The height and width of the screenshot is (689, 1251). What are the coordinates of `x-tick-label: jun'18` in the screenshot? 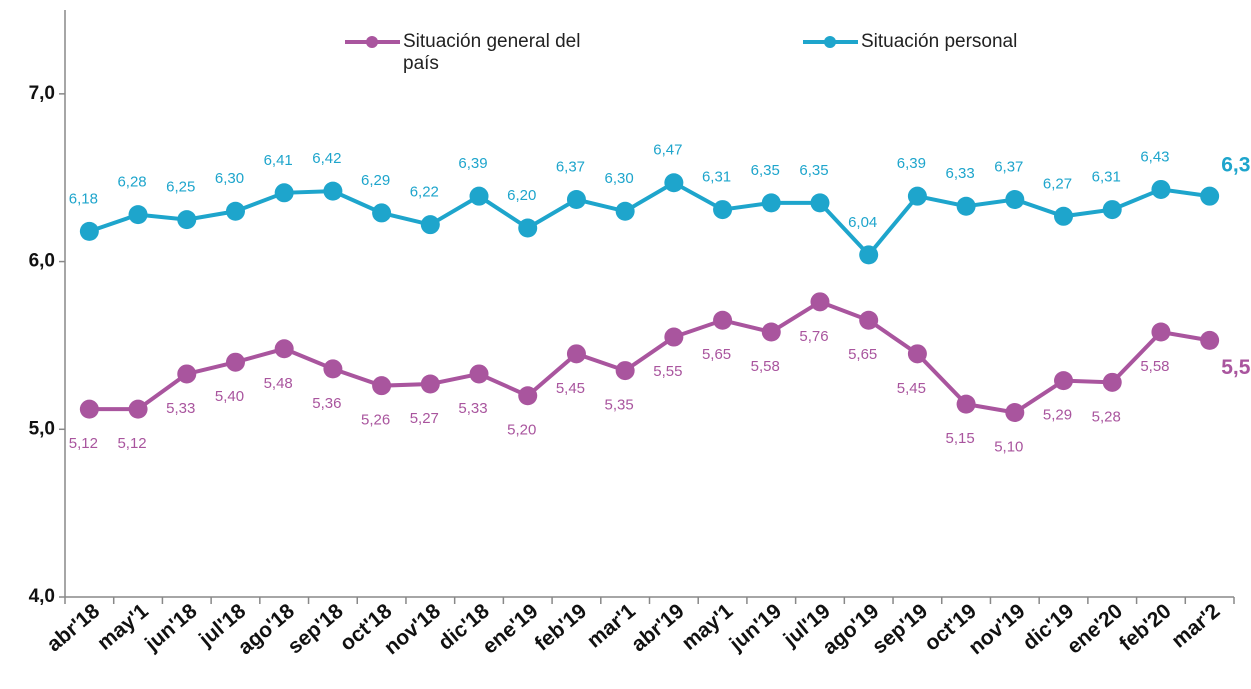 It's located at (171, 627).